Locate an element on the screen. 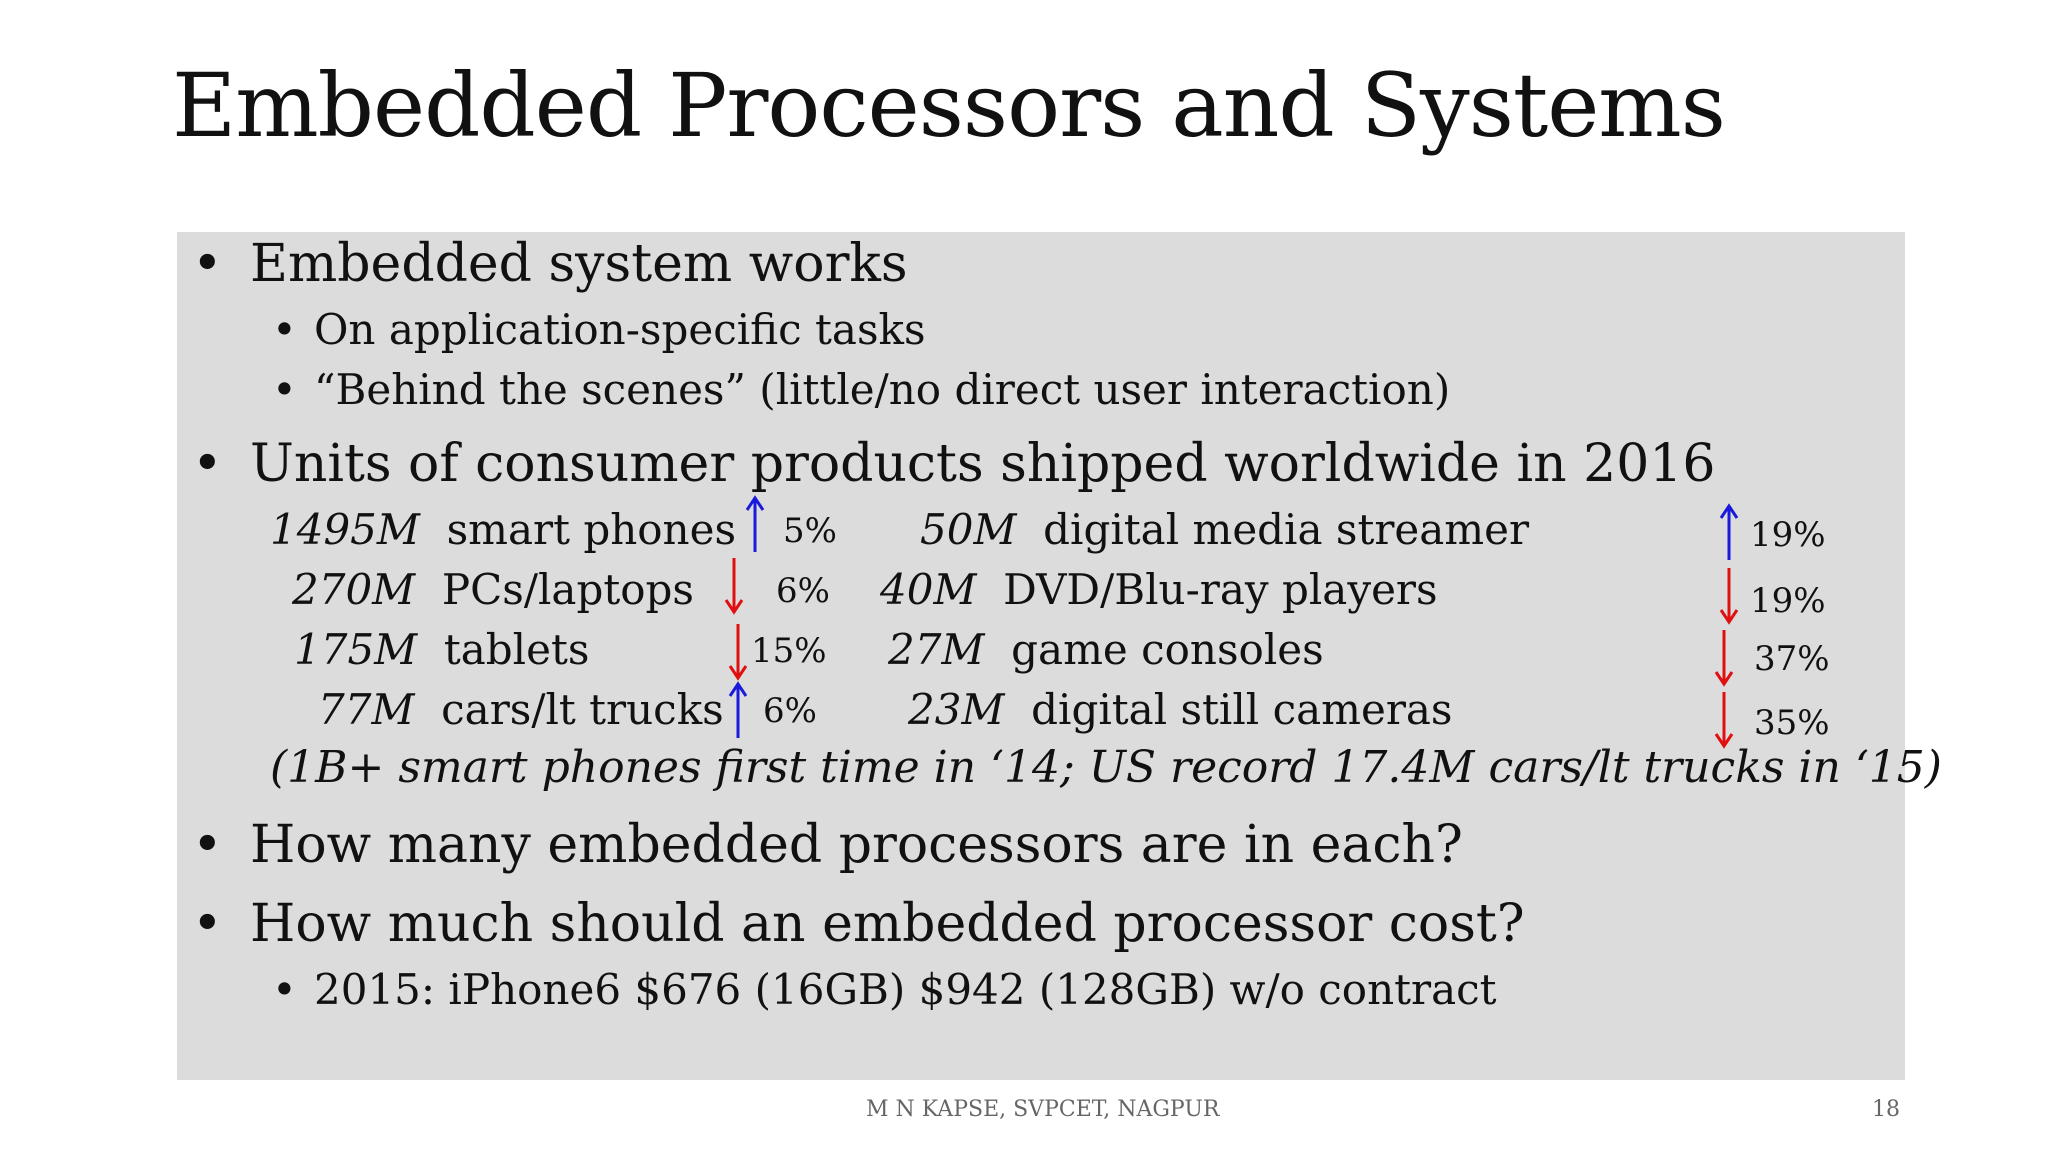 The width and height of the screenshot is (2048, 1152). shipment-row-still-cameras: 23M digital still cameras is located at coordinates (1180, 710).